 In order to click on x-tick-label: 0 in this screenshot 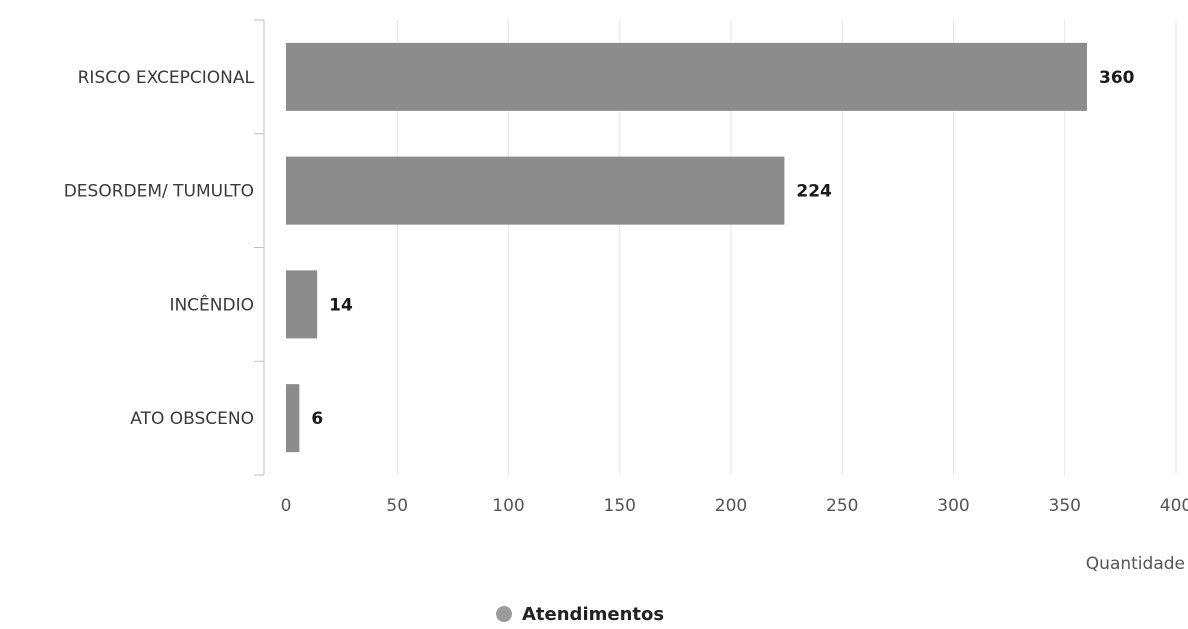, I will do `click(286, 506)`.